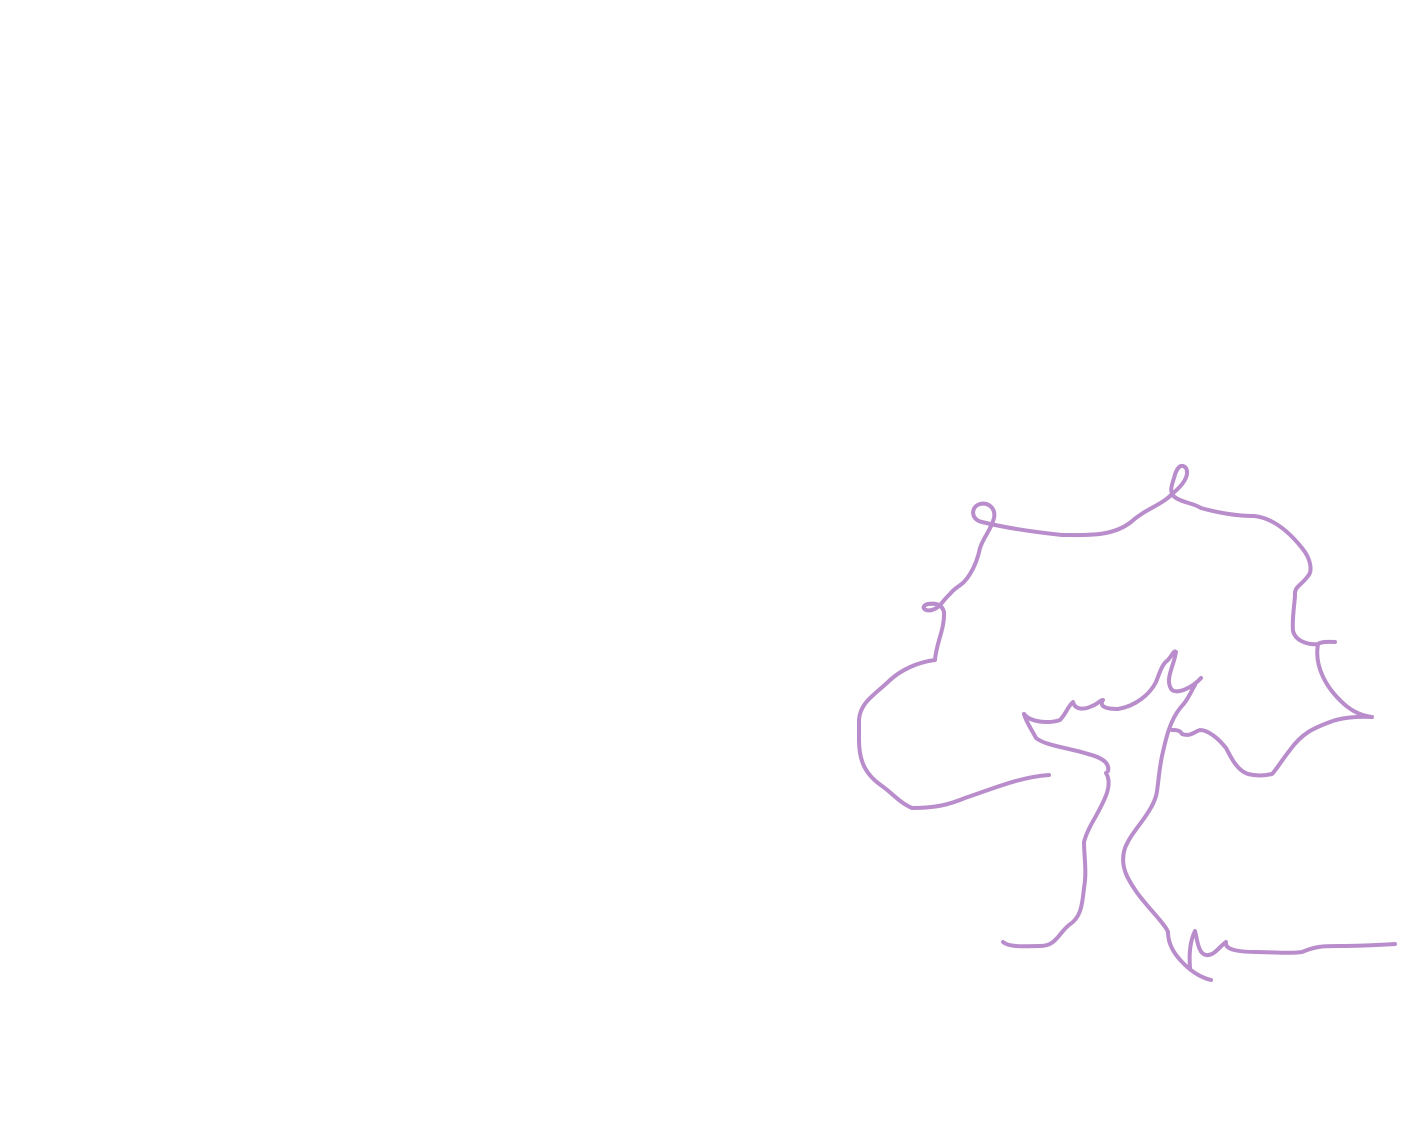  I want to click on tree-canopy-outline, so click(1115, 636).